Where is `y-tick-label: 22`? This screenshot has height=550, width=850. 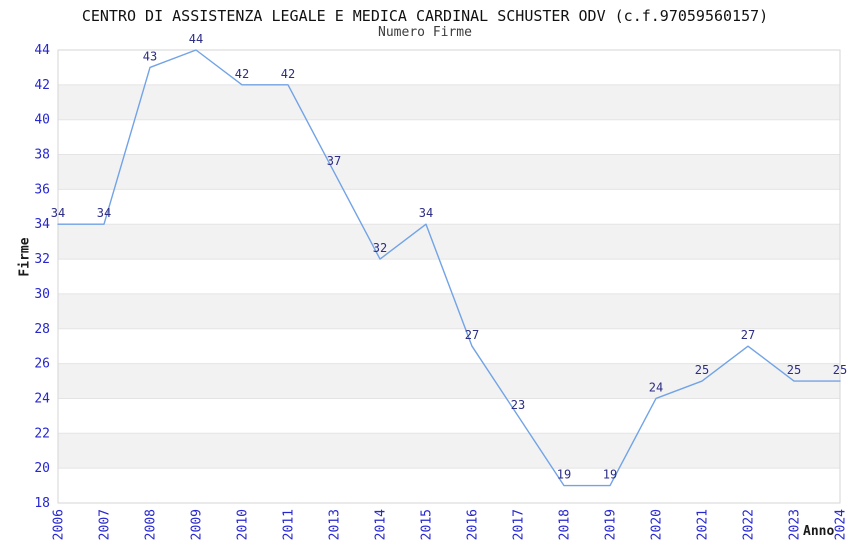 y-tick-label: 22 is located at coordinates (42, 433).